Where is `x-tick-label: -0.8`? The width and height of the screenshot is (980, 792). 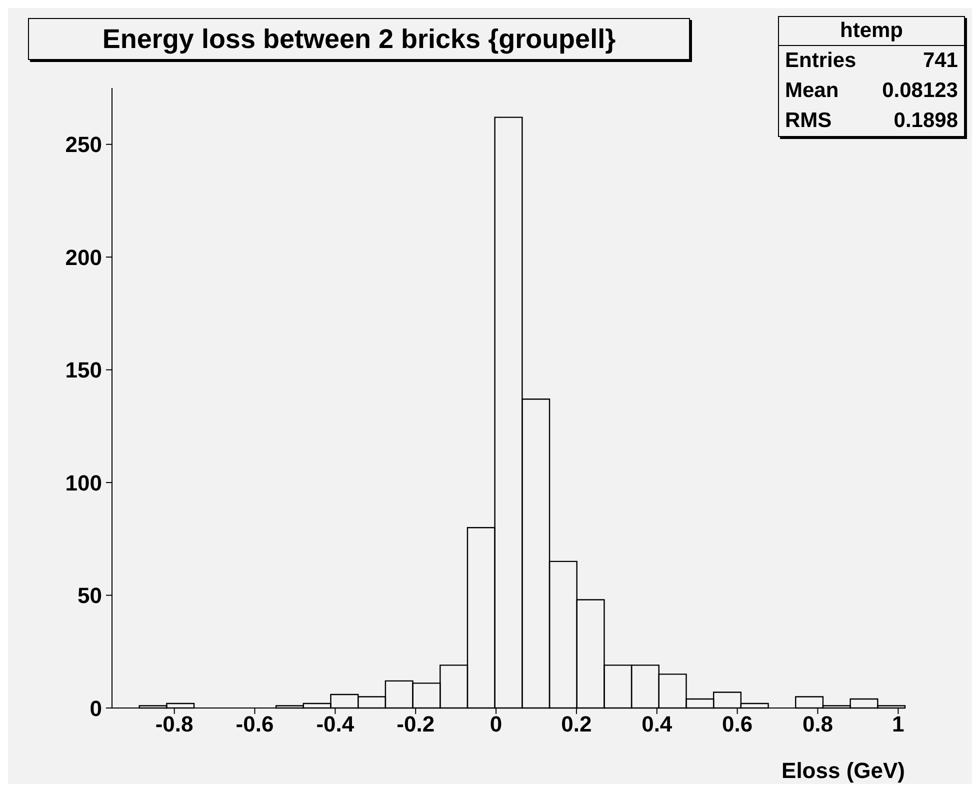 x-tick-label: -0.8 is located at coordinates (174, 724).